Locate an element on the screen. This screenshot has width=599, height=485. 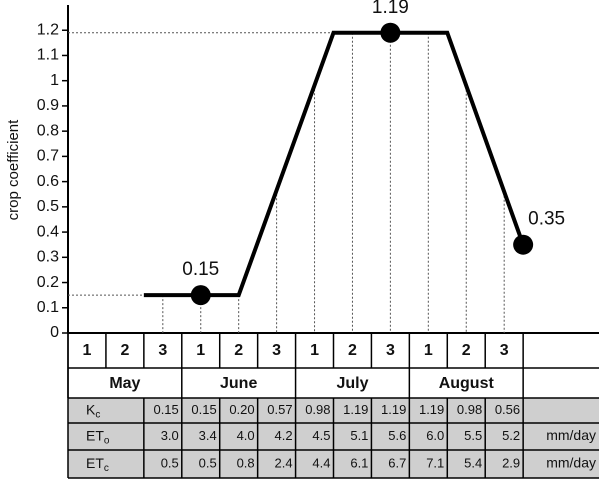
y-tick-label: 1.1 is located at coordinates (48, 55).